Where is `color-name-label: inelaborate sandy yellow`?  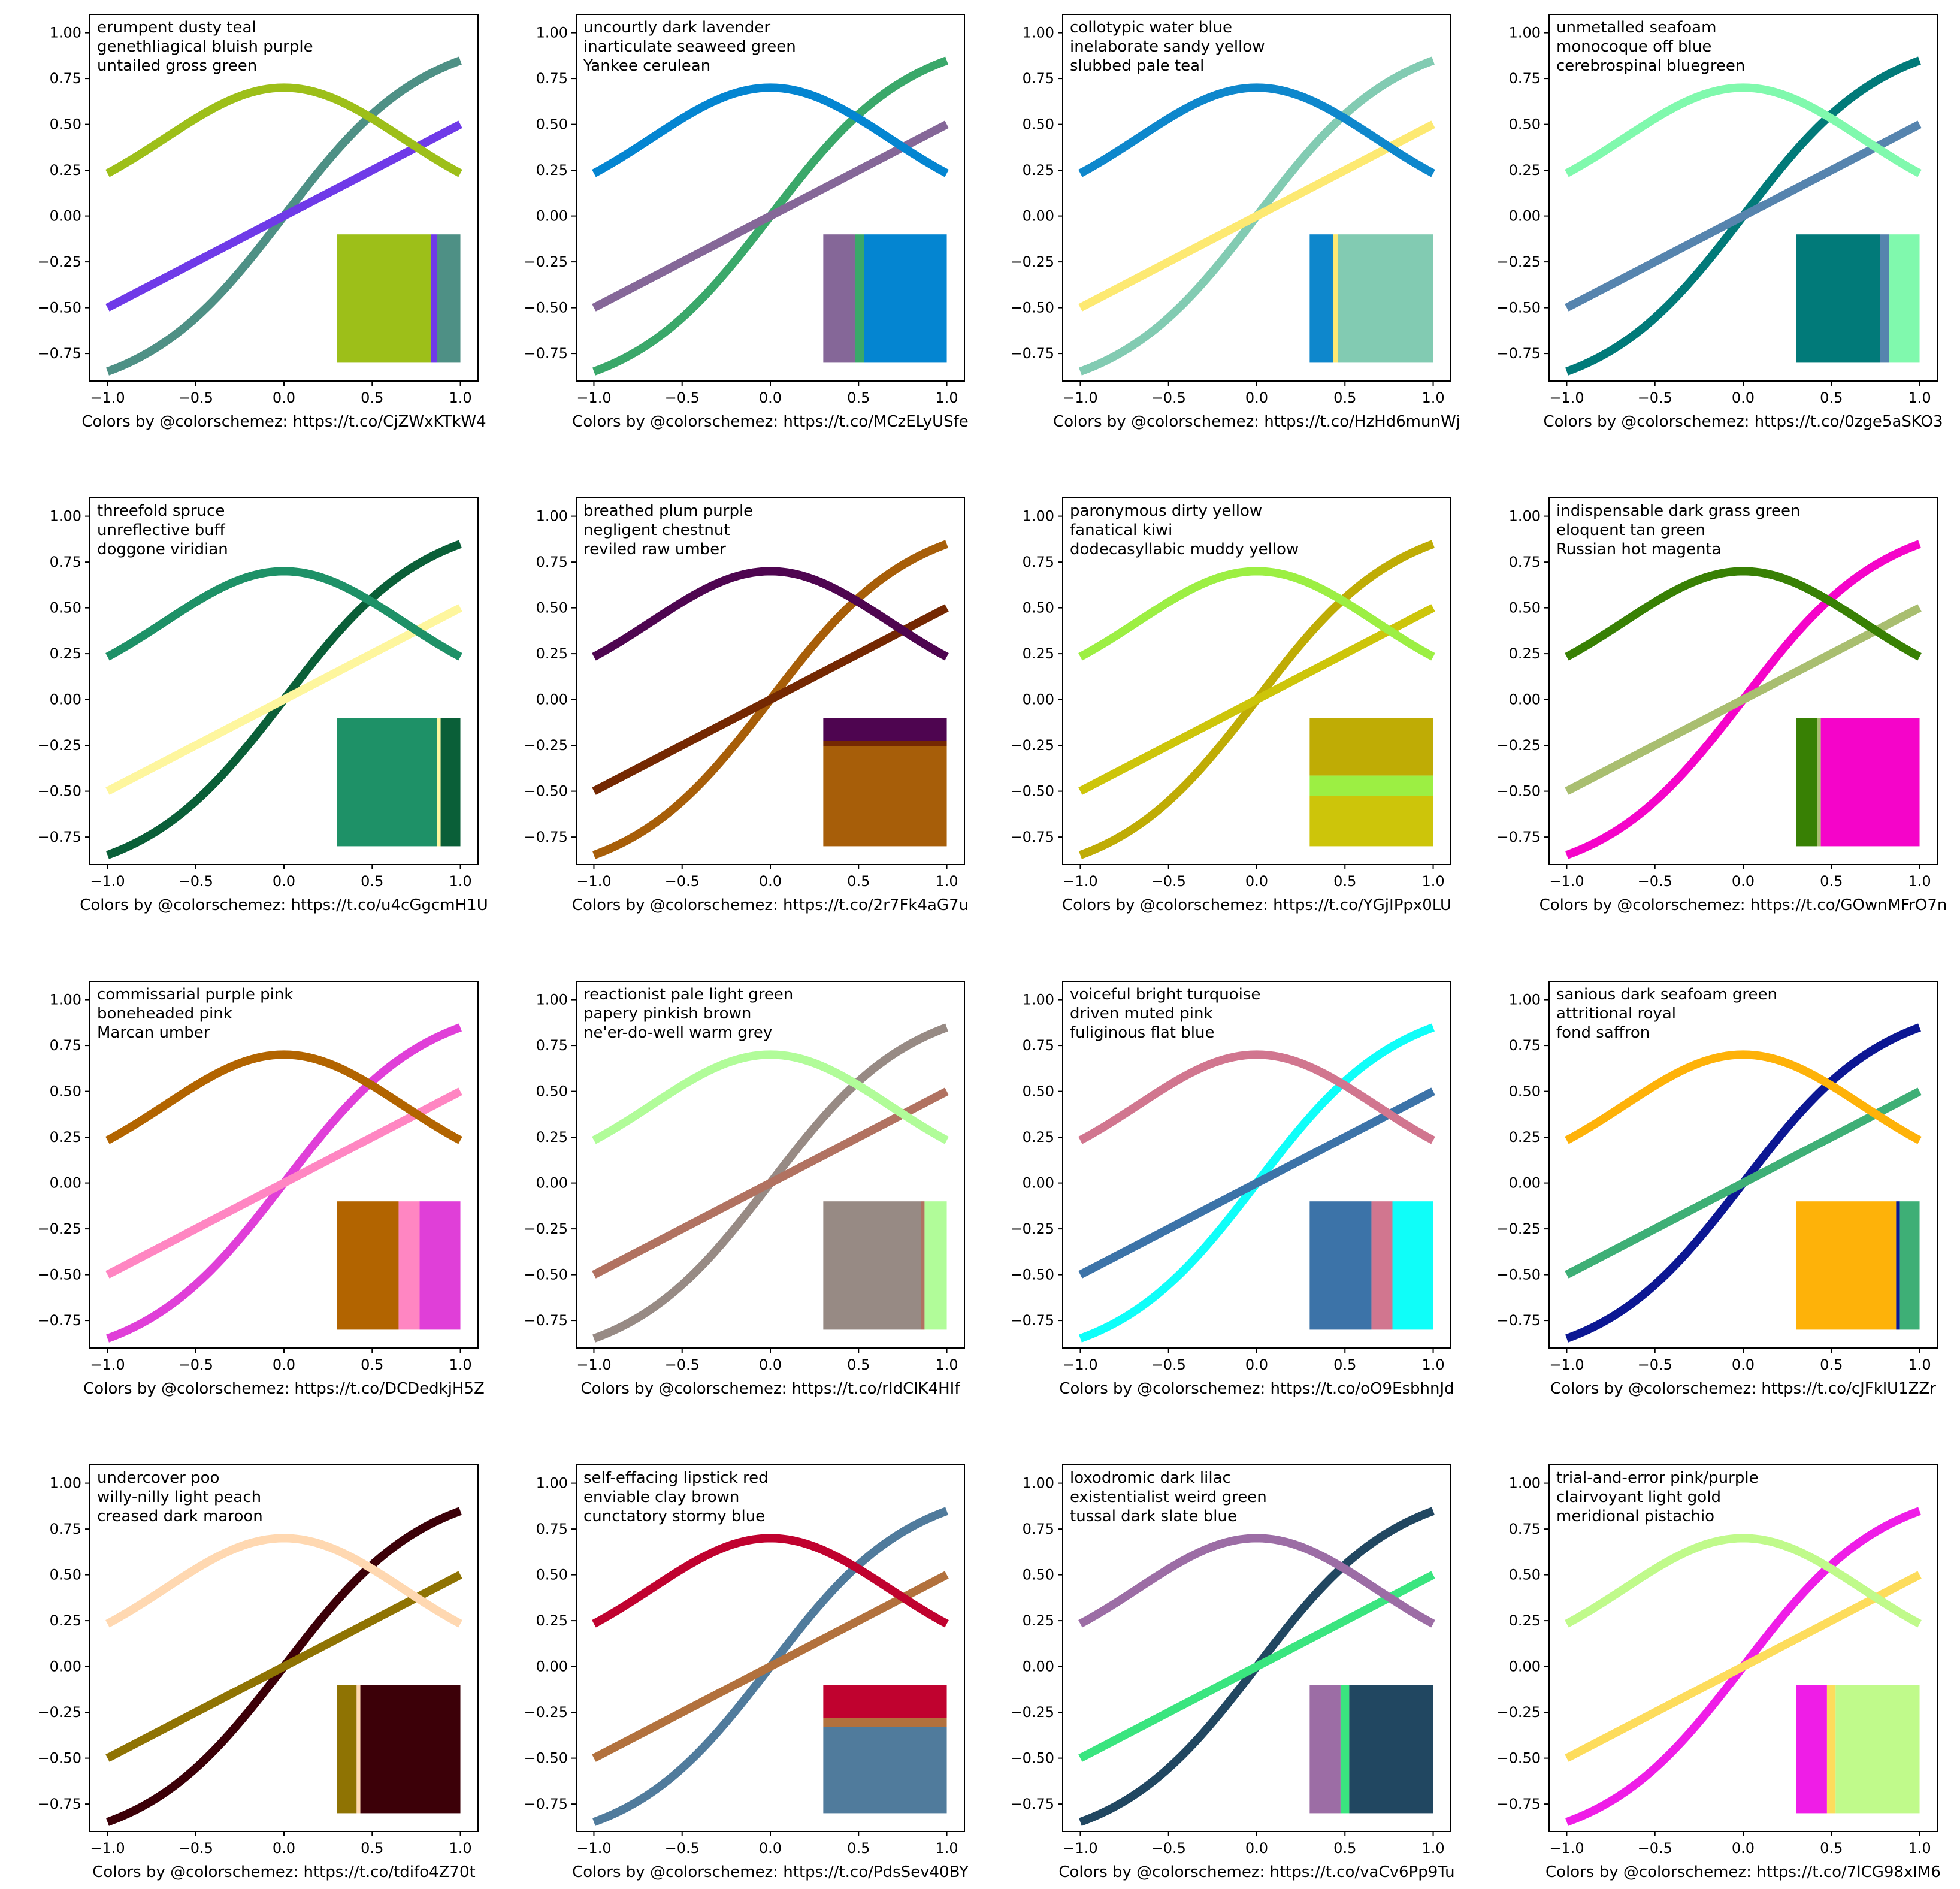
color-name-label: inelaborate sandy yellow is located at coordinates (1168, 47).